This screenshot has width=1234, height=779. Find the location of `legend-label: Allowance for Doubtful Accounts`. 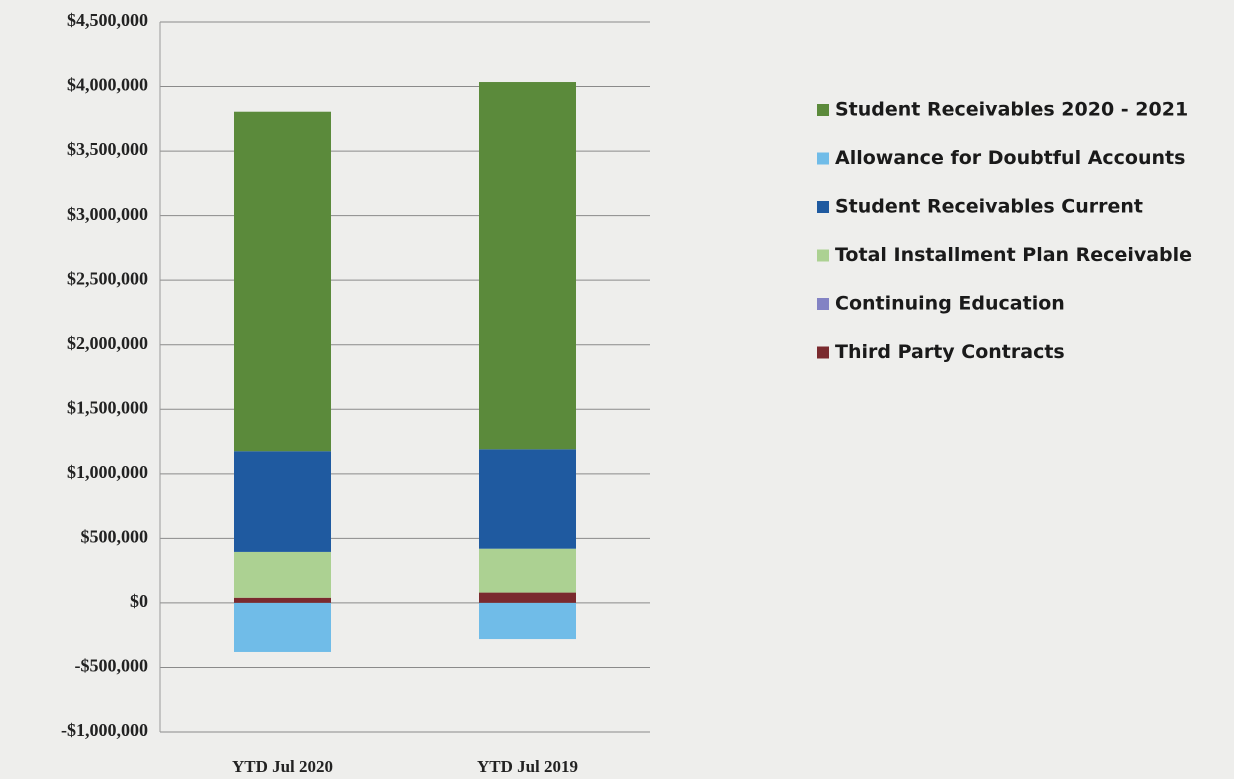

legend-label: Allowance for Doubtful Accounts is located at coordinates (1010, 158).